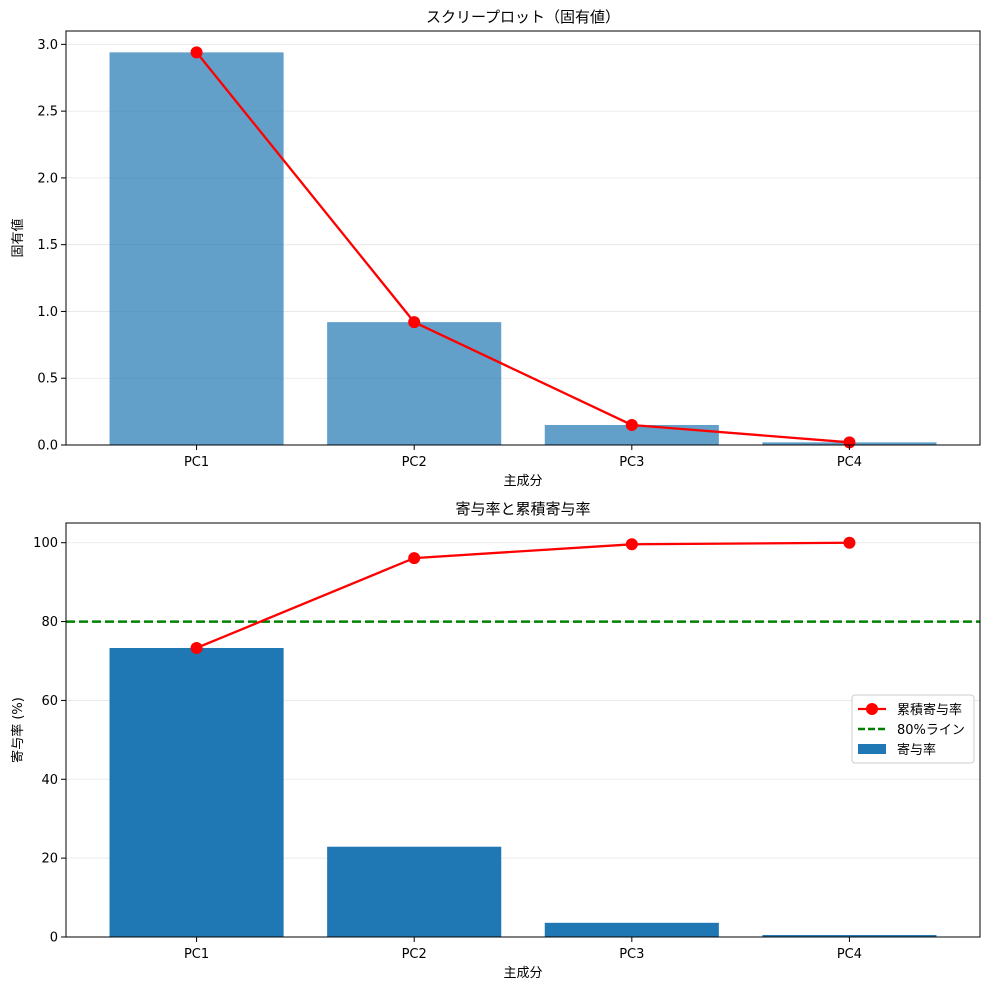 Image resolution: width=990 pixels, height=989 pixels. I want to click on y-tick-label: 40, so click(49, 780).